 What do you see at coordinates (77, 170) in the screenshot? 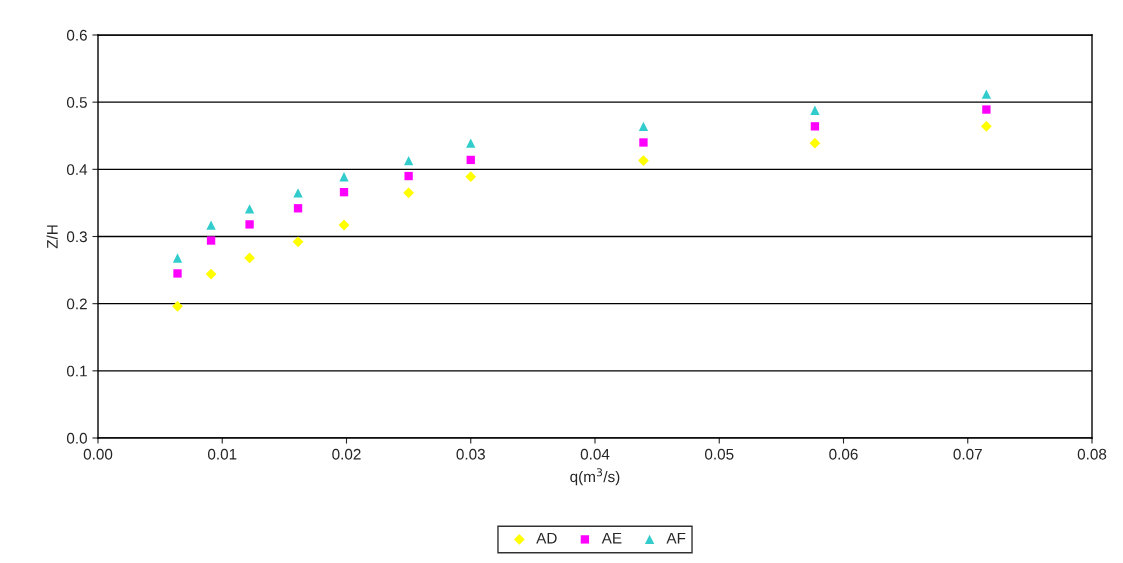
I see `y-tick-label: 0.4` at bounding box center [77, 170].